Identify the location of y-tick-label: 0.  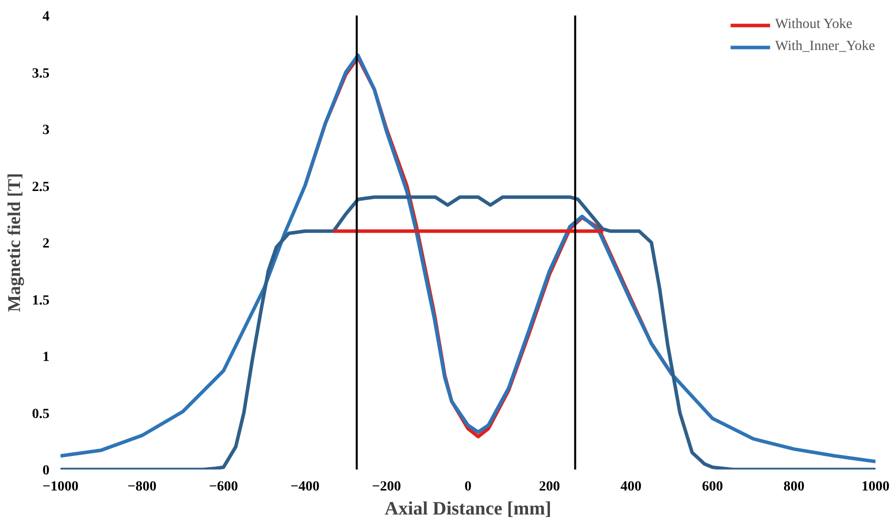
(46, 471).